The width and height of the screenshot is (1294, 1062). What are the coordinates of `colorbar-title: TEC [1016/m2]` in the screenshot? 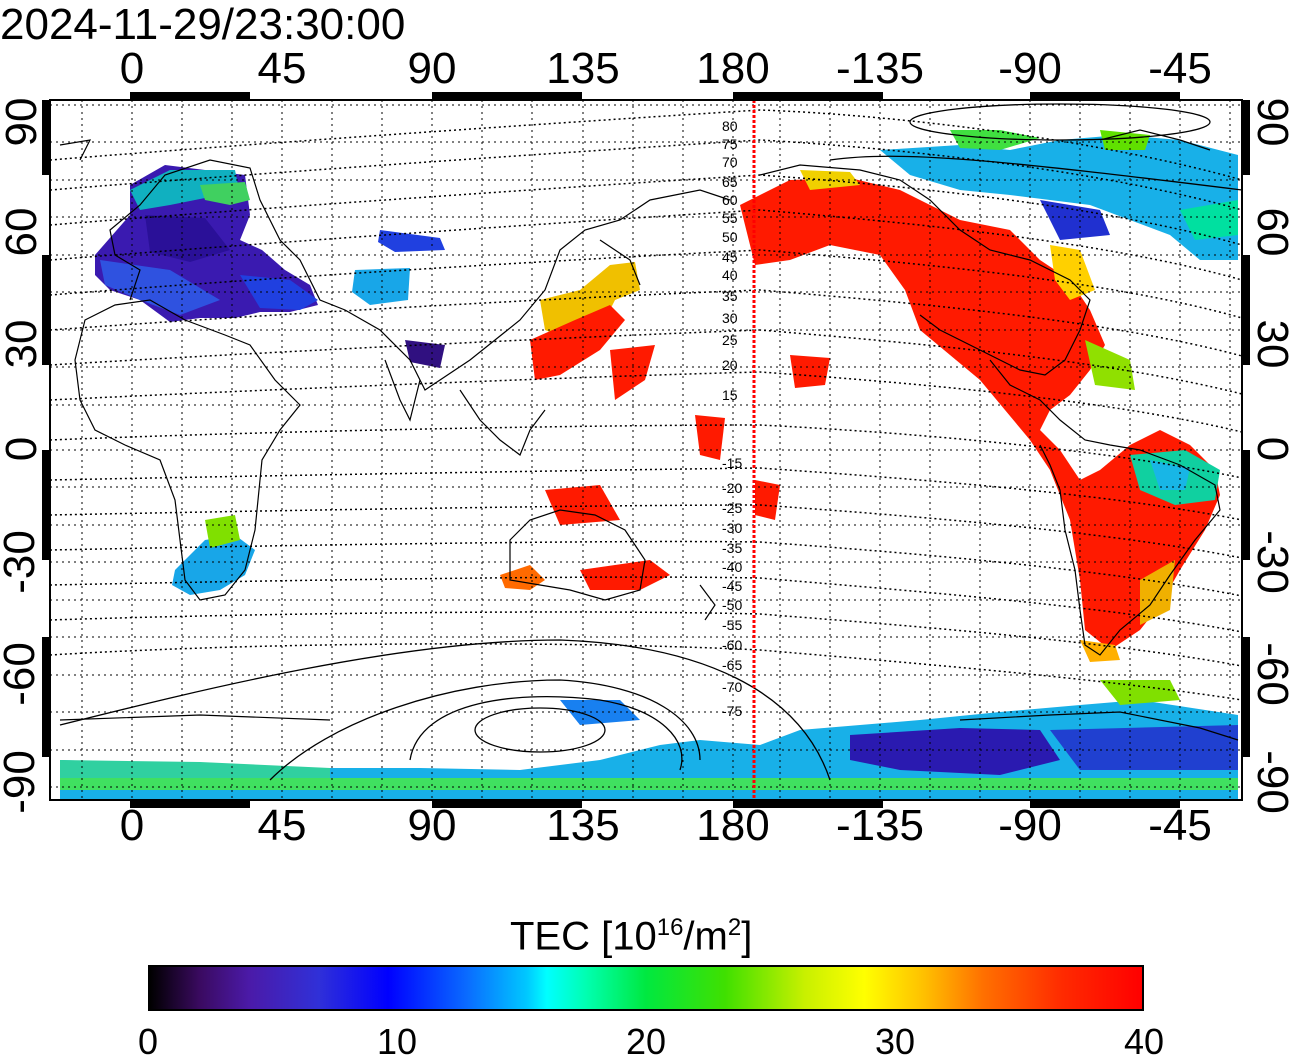 It's located at (631, 932).